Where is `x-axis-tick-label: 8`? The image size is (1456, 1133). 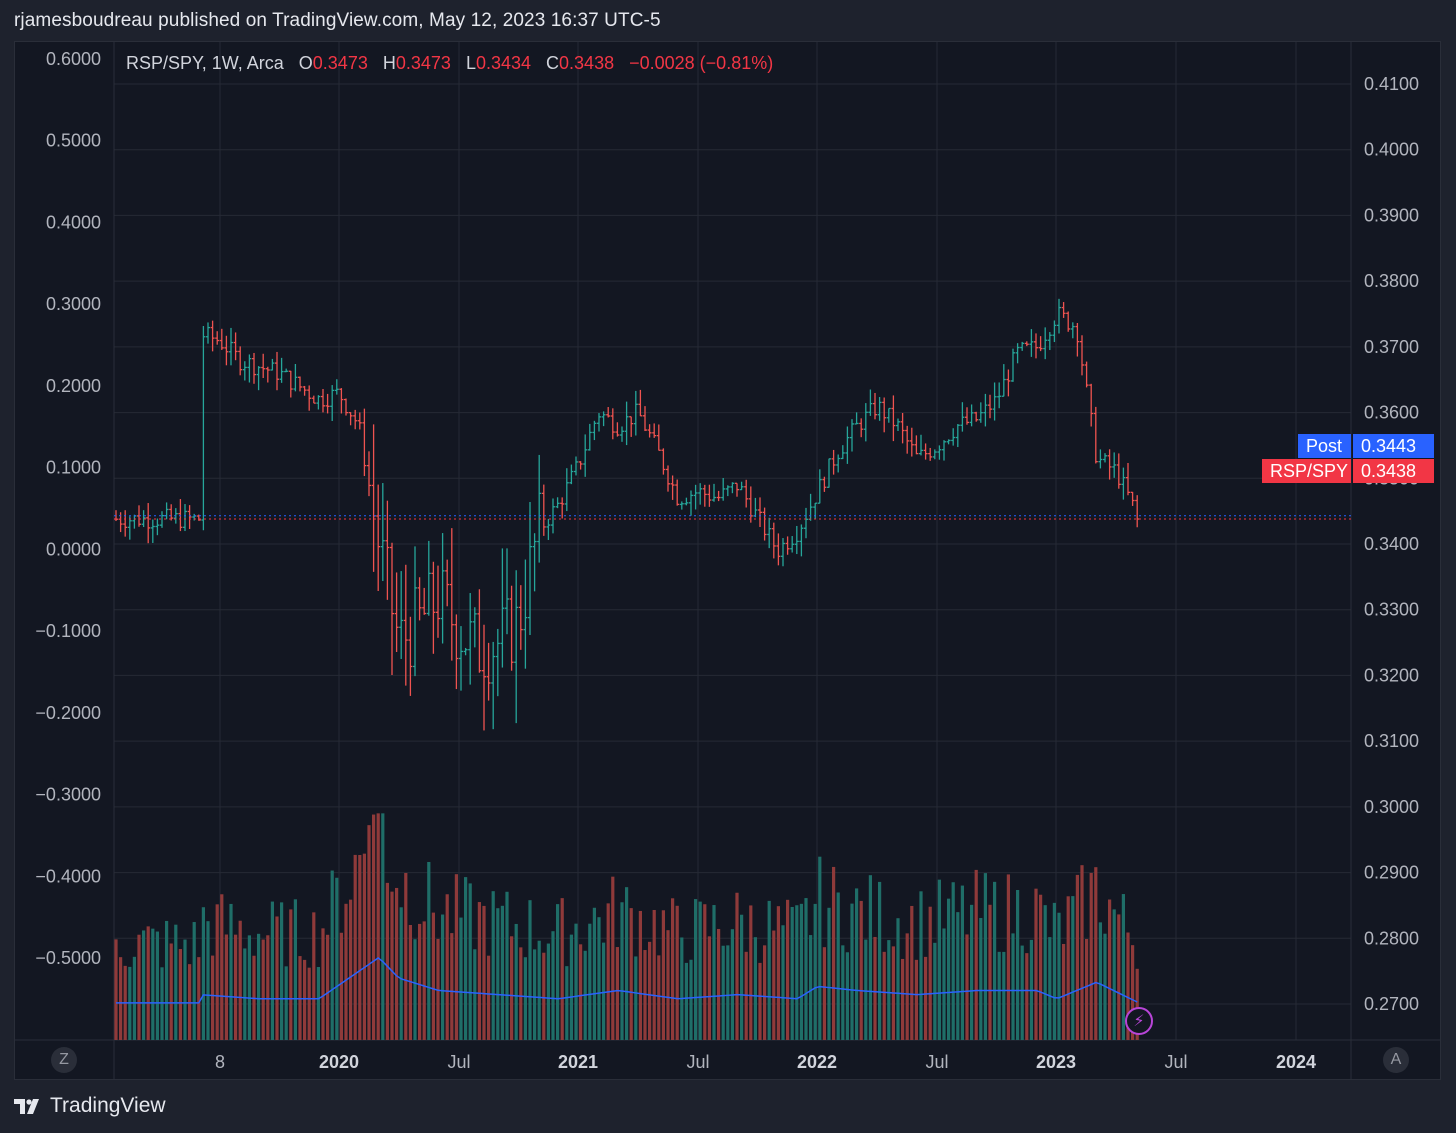
x-axis-tick-label: 8 is located at coordinates (220, 1062).